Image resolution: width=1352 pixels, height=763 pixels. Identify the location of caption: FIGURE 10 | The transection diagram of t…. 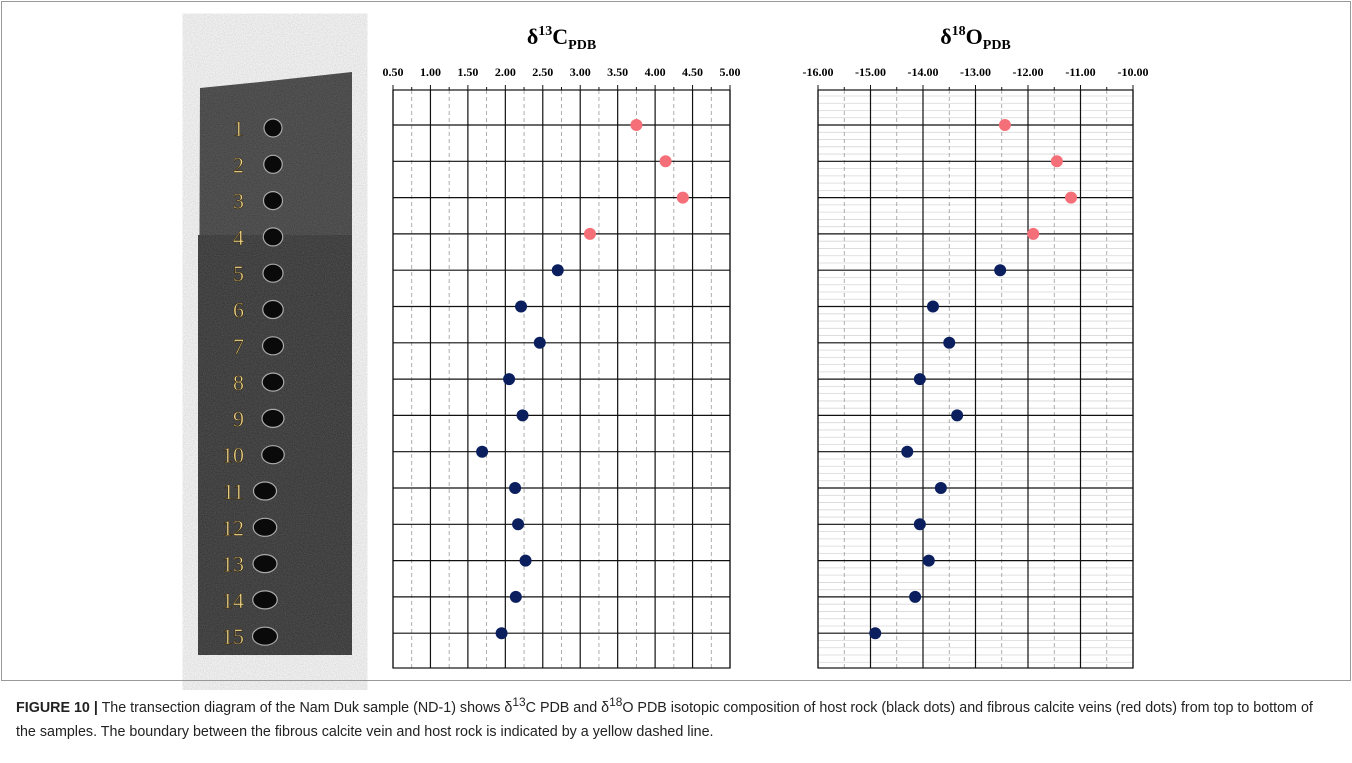
(676, 717).